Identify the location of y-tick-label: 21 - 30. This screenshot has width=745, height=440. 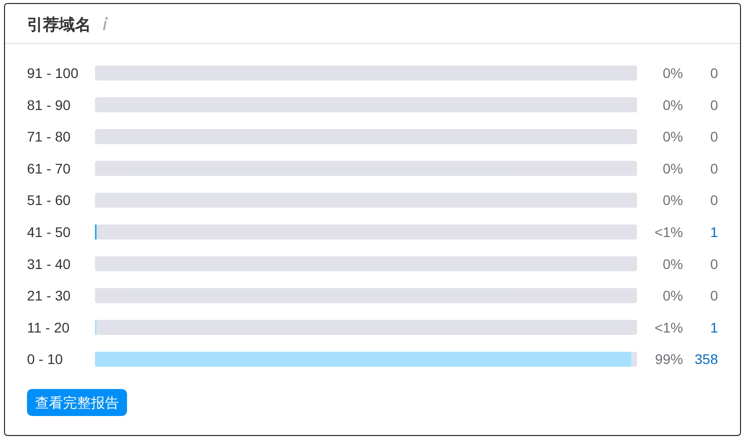
(49, 296).